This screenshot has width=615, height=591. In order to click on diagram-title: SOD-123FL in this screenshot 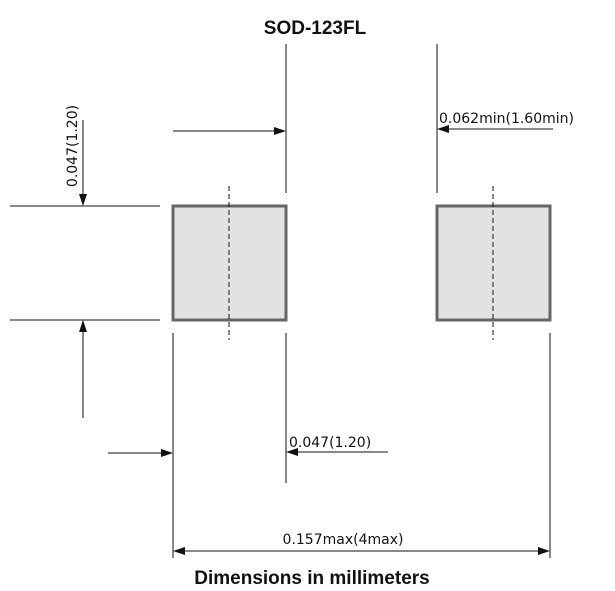, I will do `click(315, 28)`.